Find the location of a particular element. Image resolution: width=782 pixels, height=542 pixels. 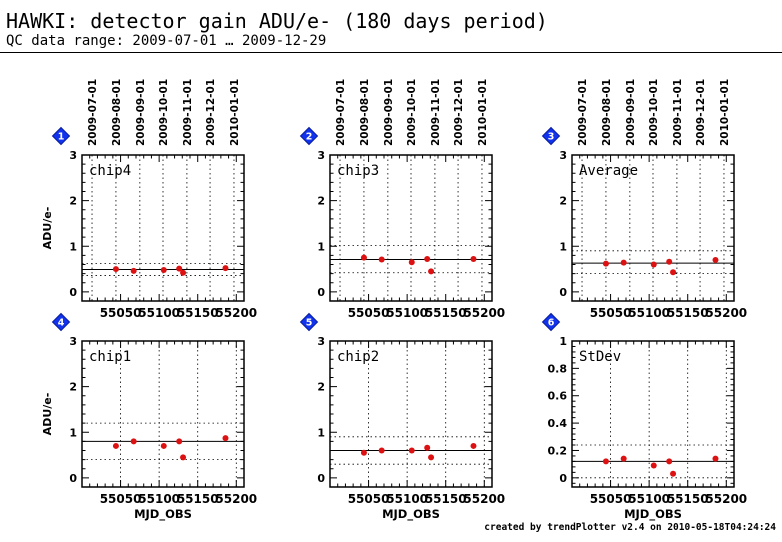

x-tick-label: 55100 is located at coordinates (649, 499).